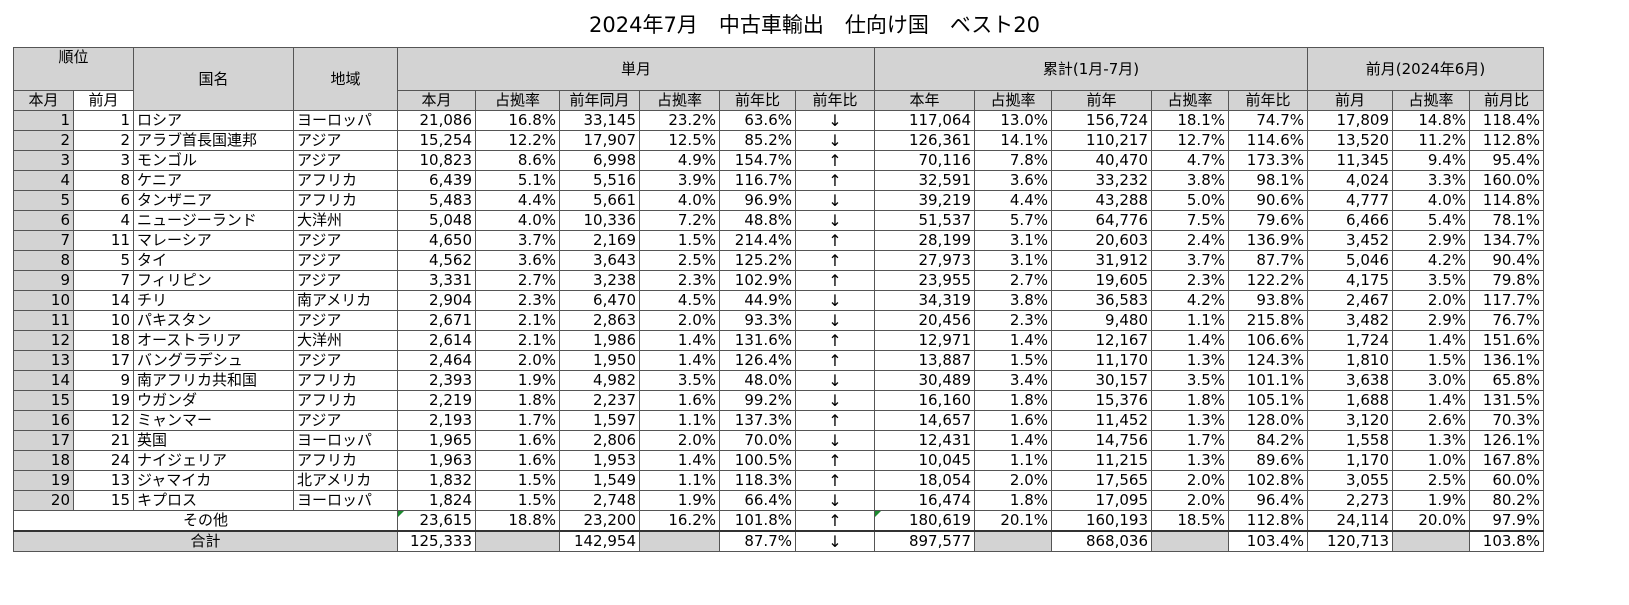 The width and height of the screenshot is (1629, 605). Describe the element at coordinates (814, 25) in the screenshot. I see `page-title: 2024年7月 中古車輸出 仕向け国 ベスト20` at that location.